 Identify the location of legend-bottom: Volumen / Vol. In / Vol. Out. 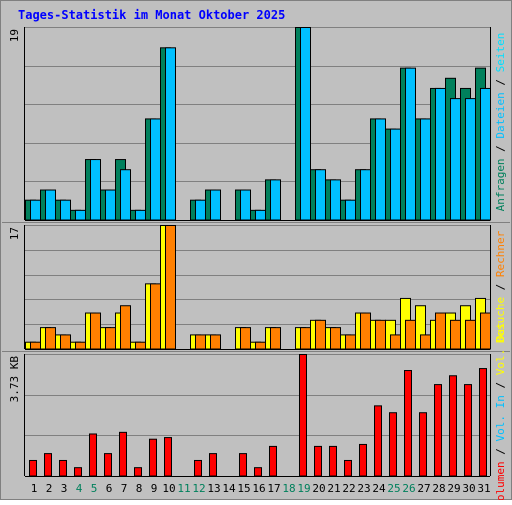
(500, 411).